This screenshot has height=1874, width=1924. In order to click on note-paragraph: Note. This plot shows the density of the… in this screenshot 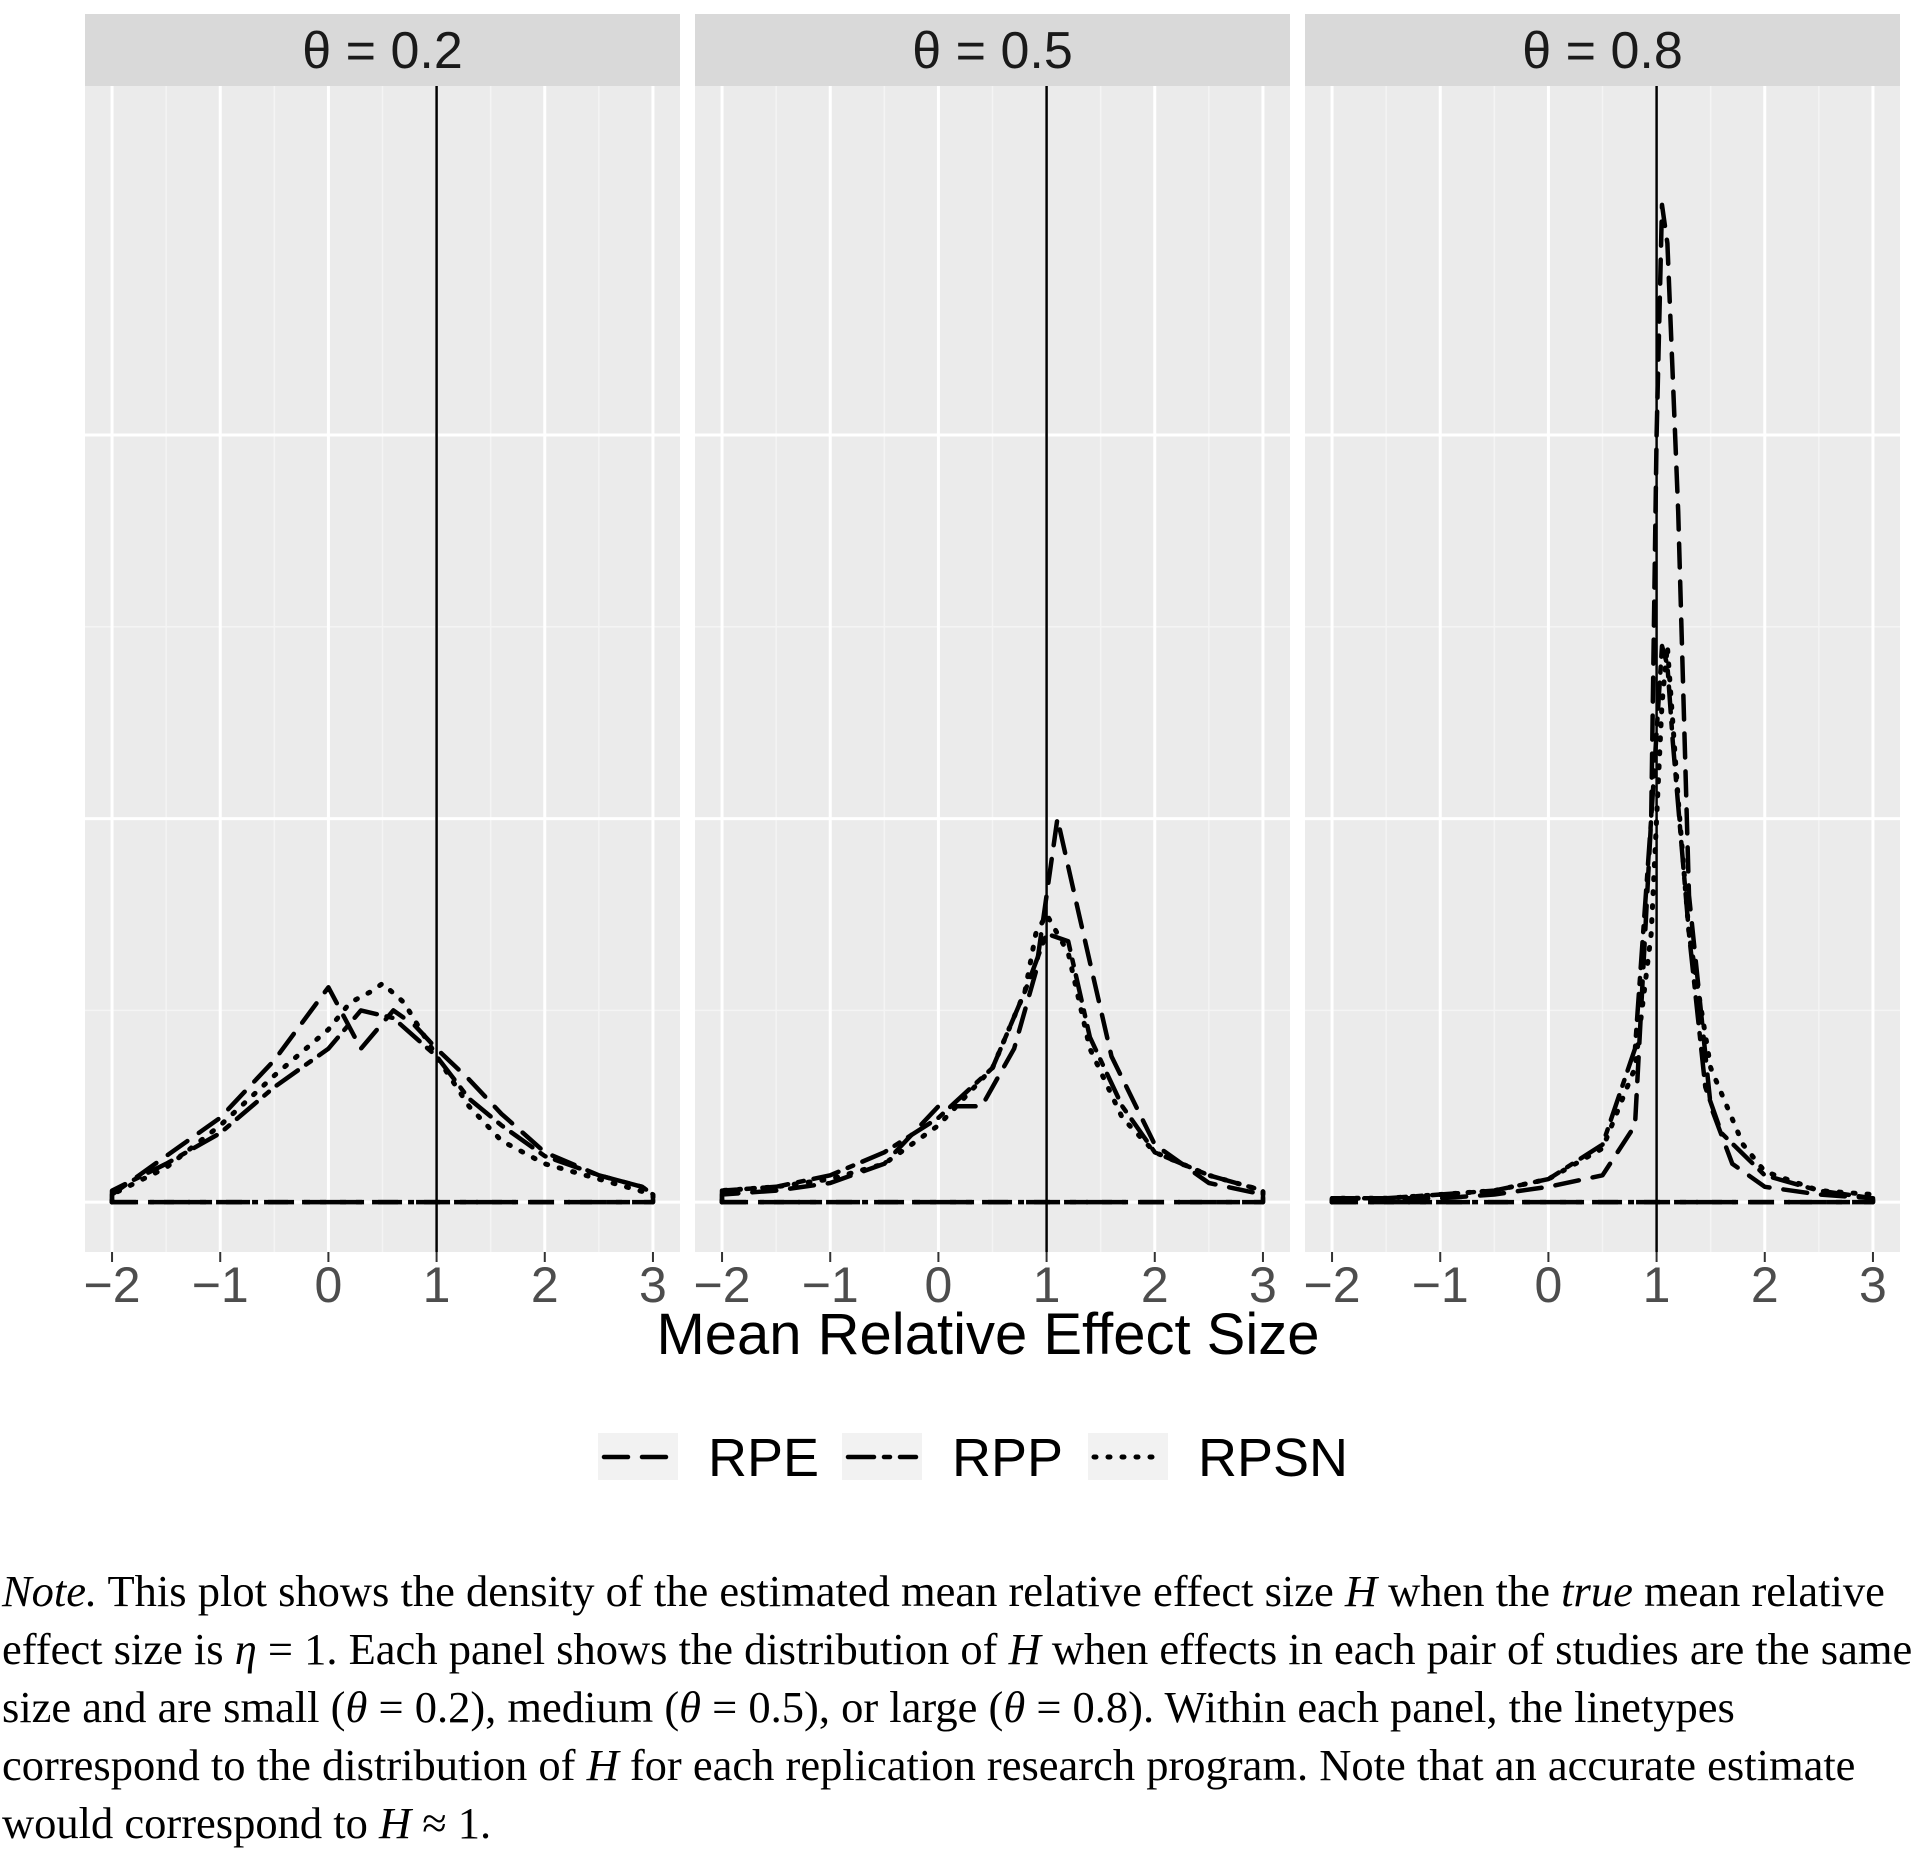, I will do `click(957, 1707)`.